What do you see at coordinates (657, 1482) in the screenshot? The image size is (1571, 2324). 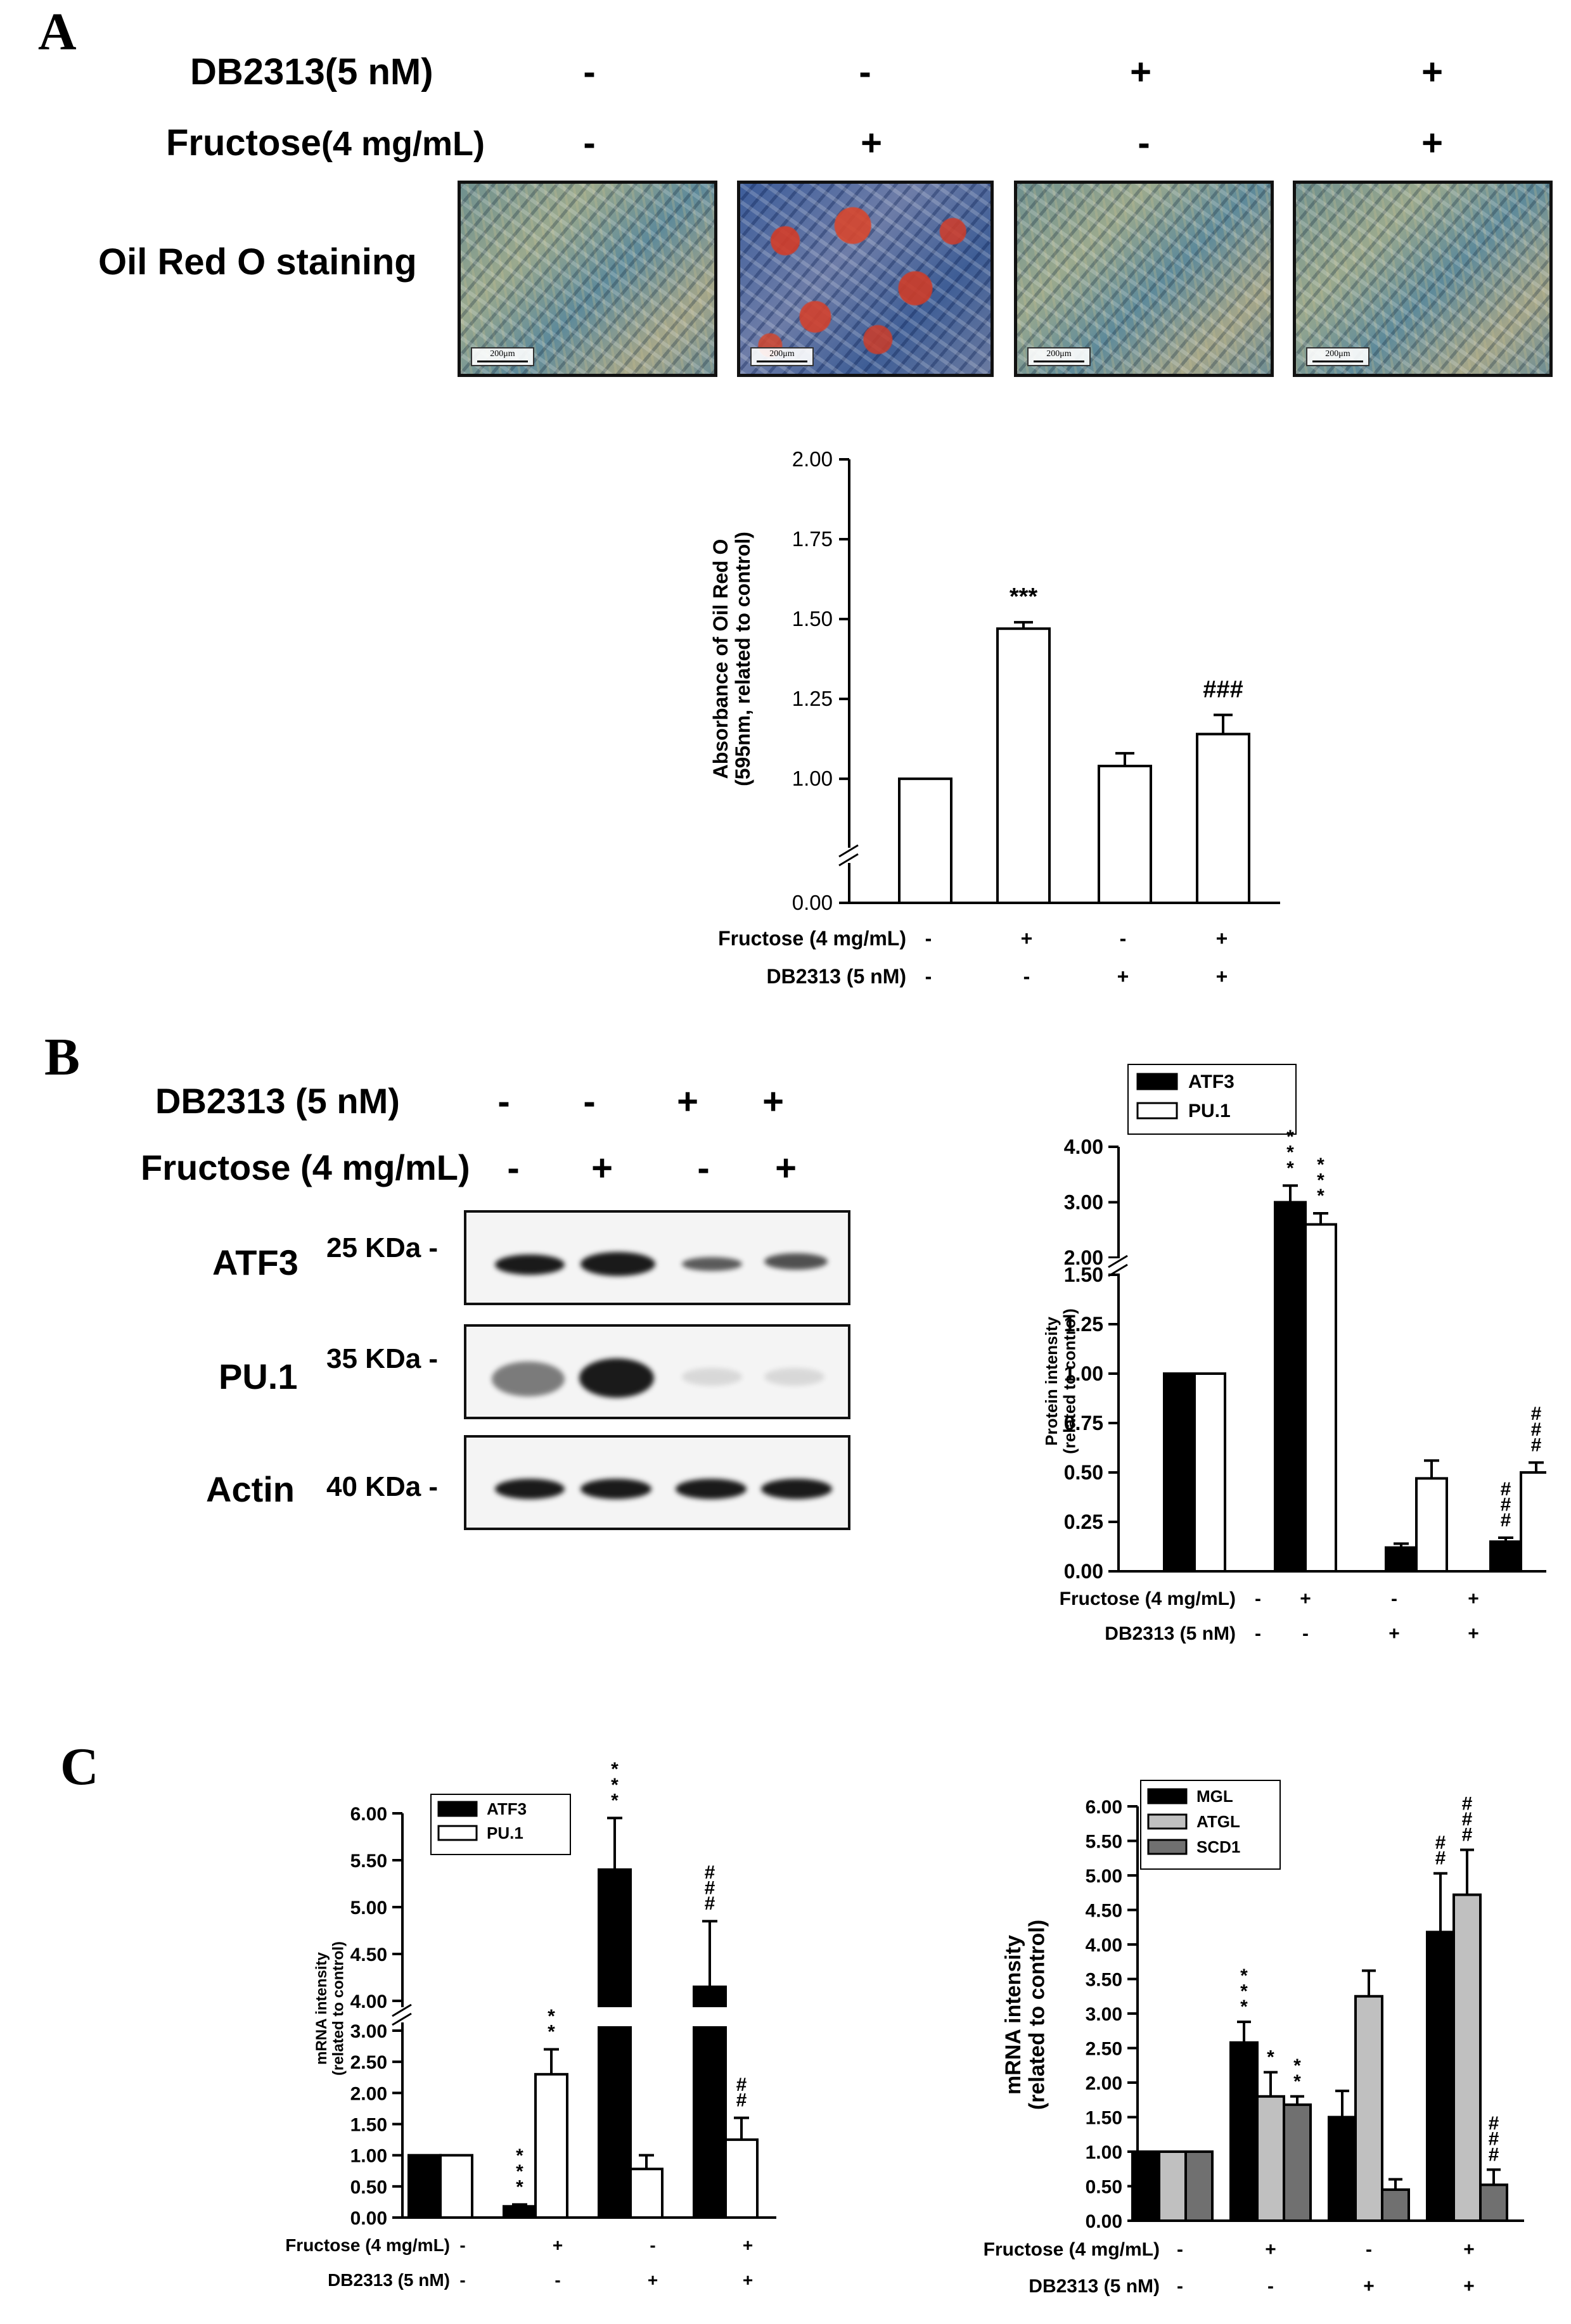 I see `blot-actin` at bounding box center [657, 1482].